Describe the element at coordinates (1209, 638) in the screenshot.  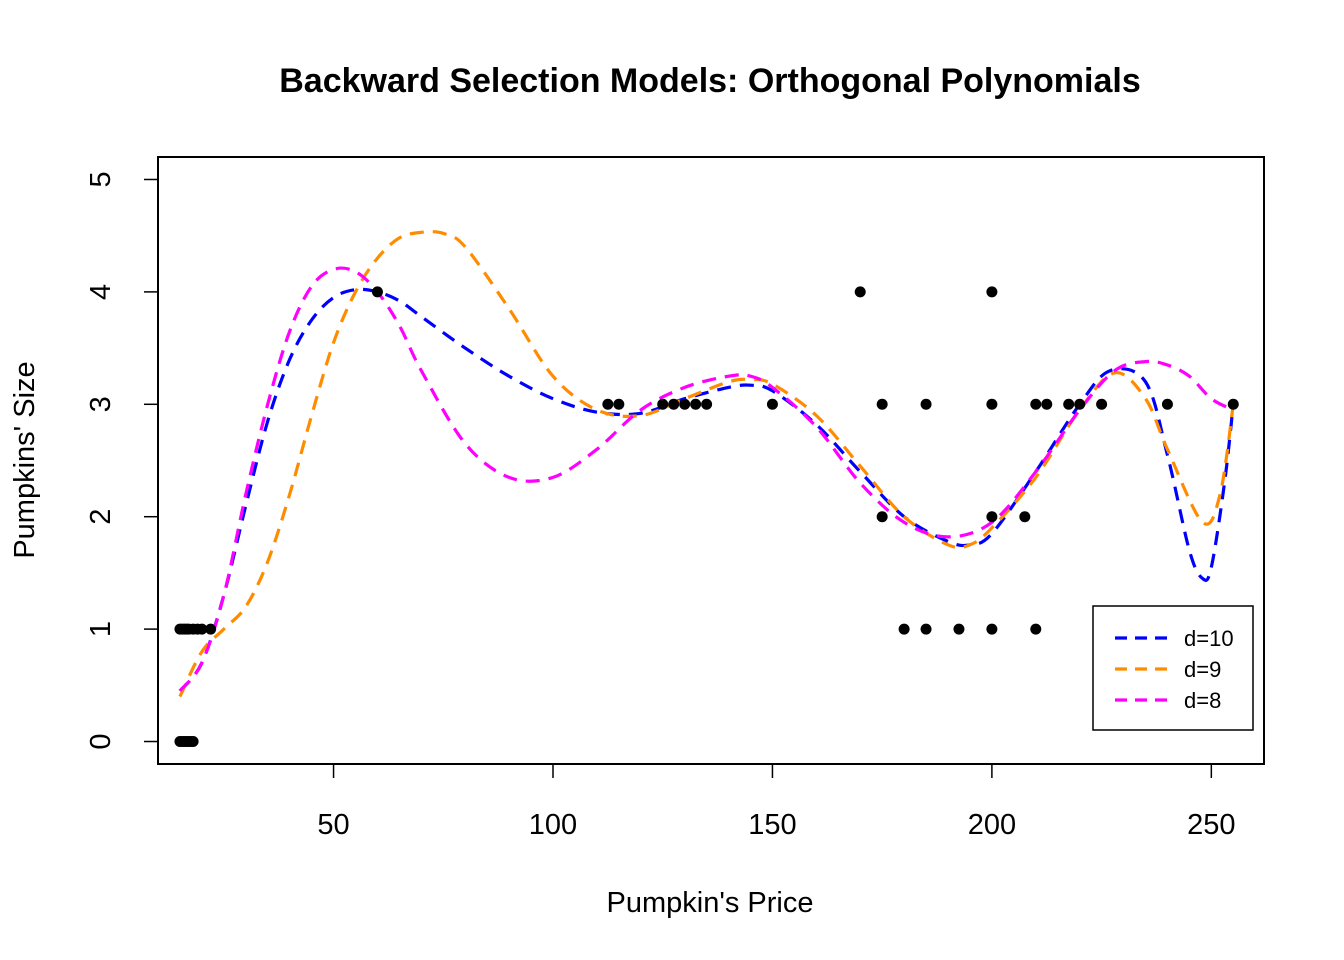
I see `legend-label-d=10: d=10` at that location.